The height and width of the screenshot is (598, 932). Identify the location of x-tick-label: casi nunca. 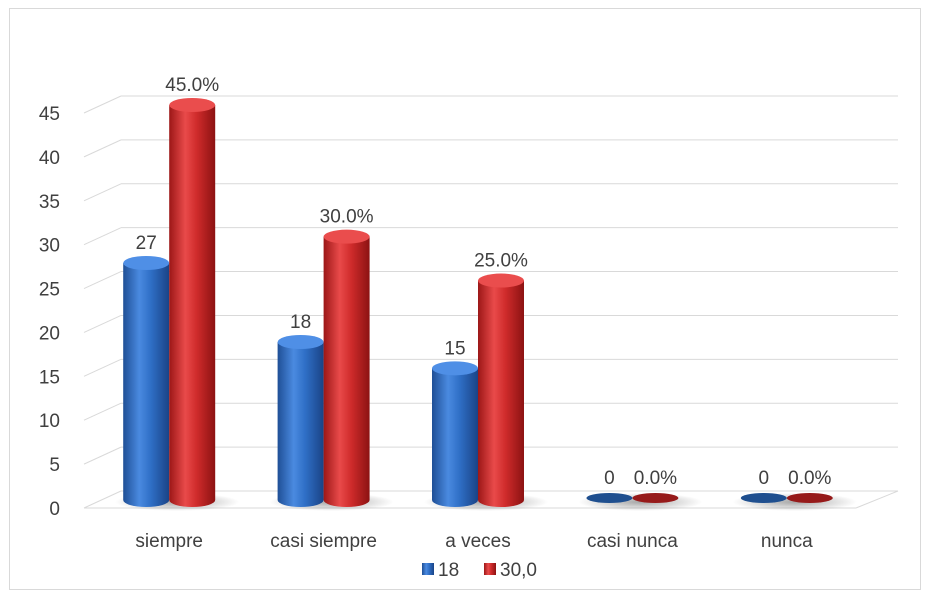
(632, 541).